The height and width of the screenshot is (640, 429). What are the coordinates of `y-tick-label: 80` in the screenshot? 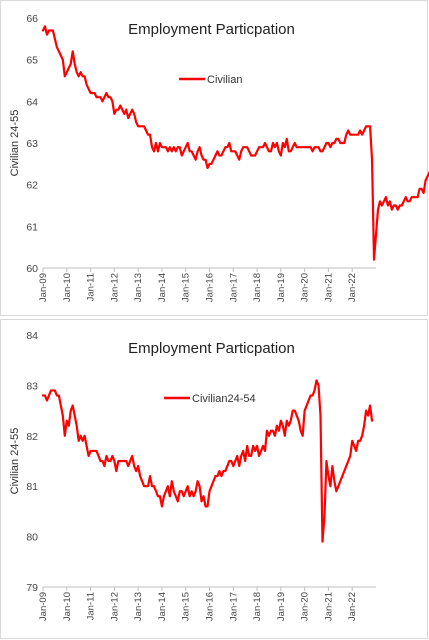 It's located at (32, 538).